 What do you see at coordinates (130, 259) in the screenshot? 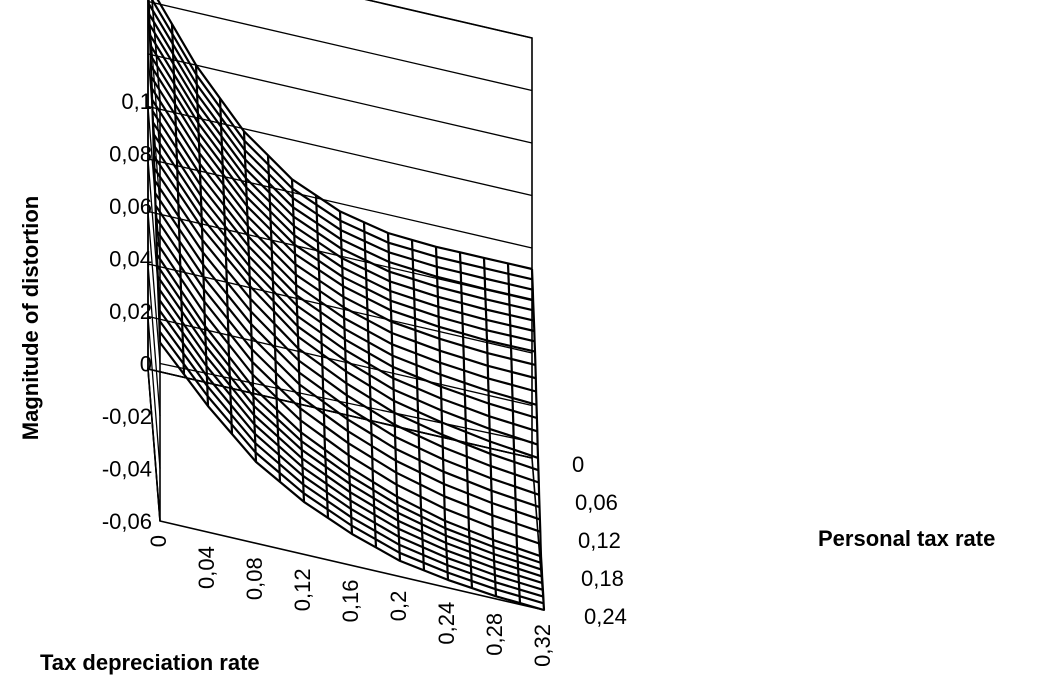
I see `z-tick-label: 0,04` at bounding box center [130, 259].